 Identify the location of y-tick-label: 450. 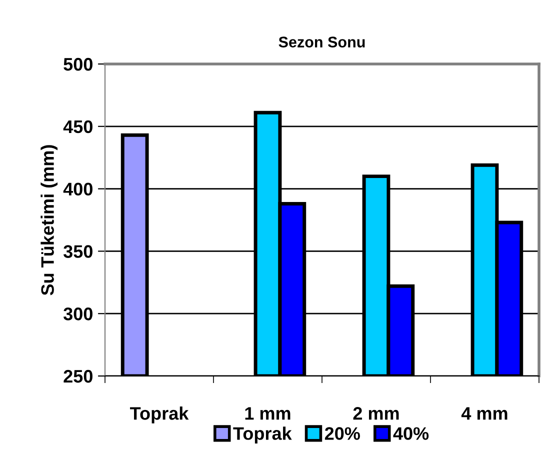
(77, 127).